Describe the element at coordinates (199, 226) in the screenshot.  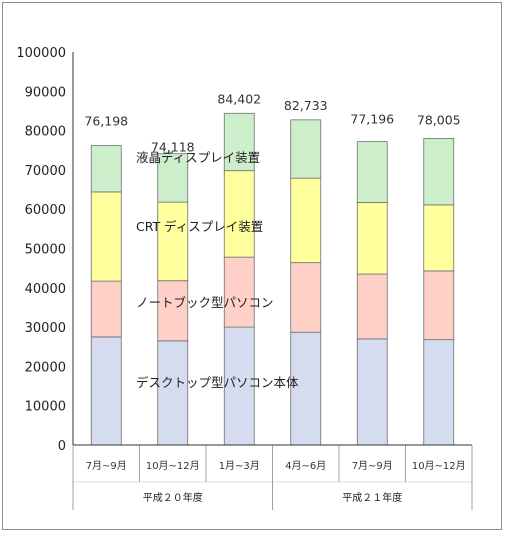
I see `series-label: CRT ディスプレイ装置` at that location.